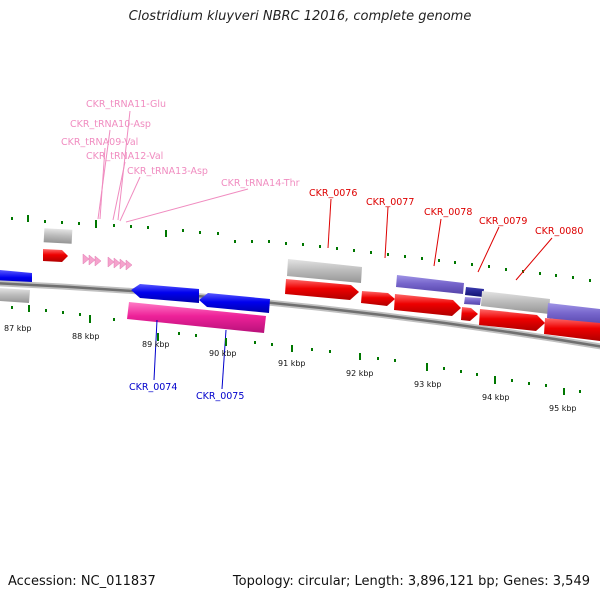  Describe the element at coordinates (292, 363) in the screenshot. I see `axis-label-91: 91 kbp` at that location.